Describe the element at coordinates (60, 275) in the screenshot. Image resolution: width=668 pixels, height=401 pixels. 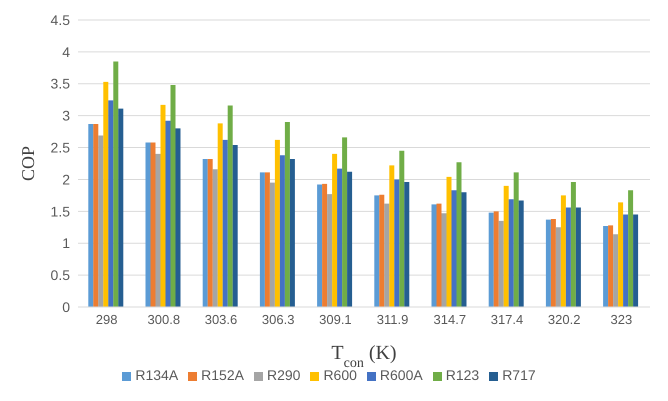
I see `y-tick-label: 0.5` at that location.